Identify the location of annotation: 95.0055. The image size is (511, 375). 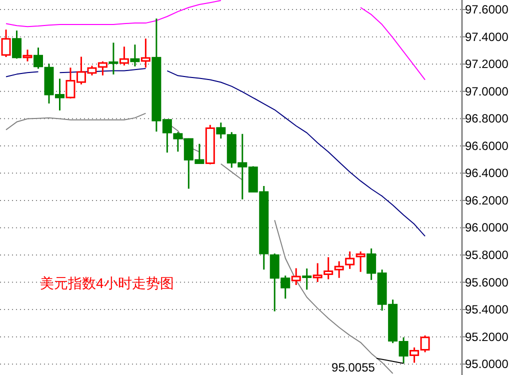
(354, 367).